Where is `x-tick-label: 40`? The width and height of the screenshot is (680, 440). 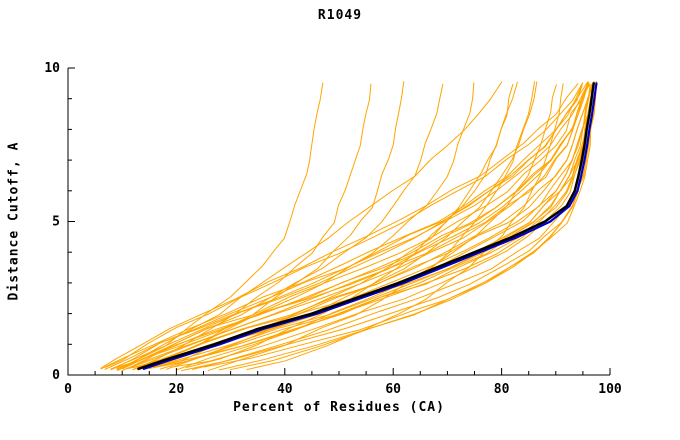
x-tick-label: 40 is located at coordinates (285, 389).